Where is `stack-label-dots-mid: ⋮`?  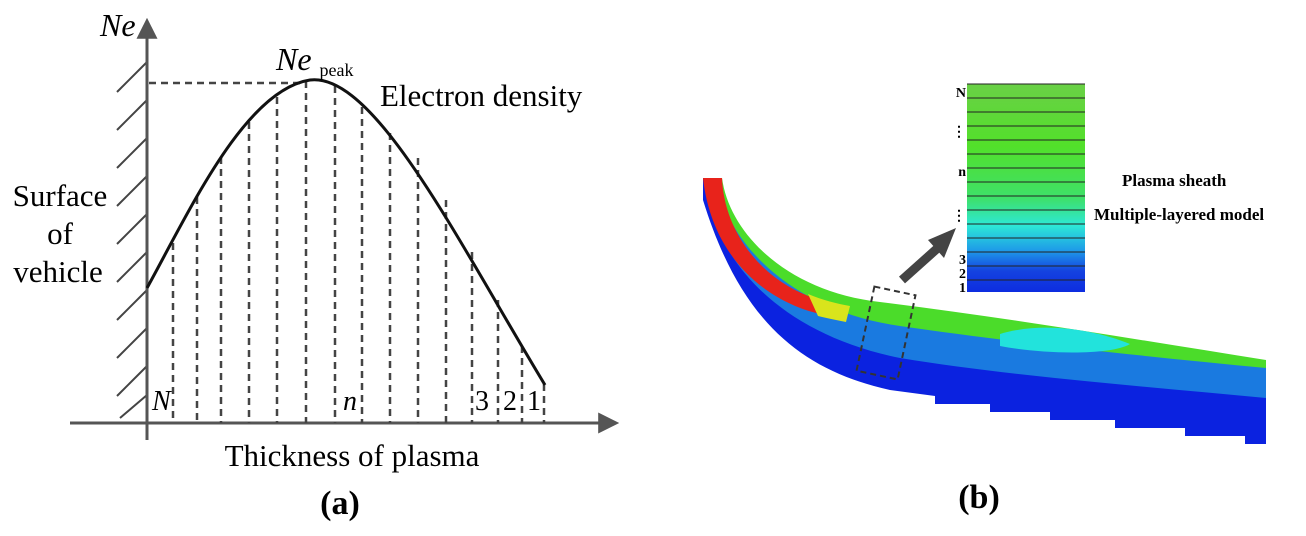 stack-label-dots-mid: ⋮ is located at coordinates (959, 216).